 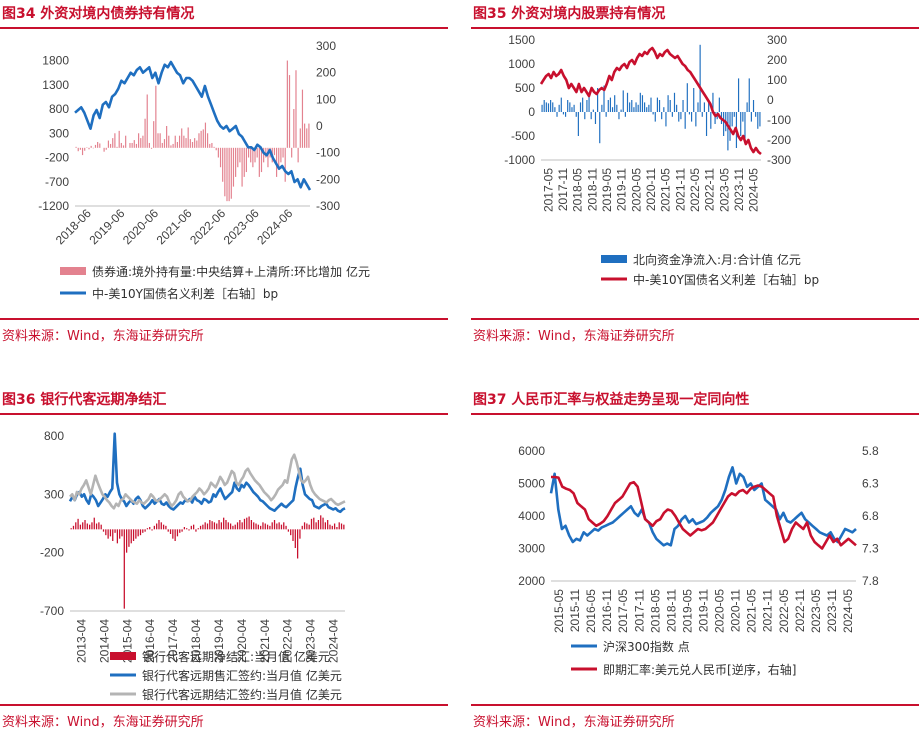 What do you see at coordinates (84, 400) in the screenshot?
I see `figure-36-title: 图36 银行代客远期净结汇` at bounding box center [84, 400].